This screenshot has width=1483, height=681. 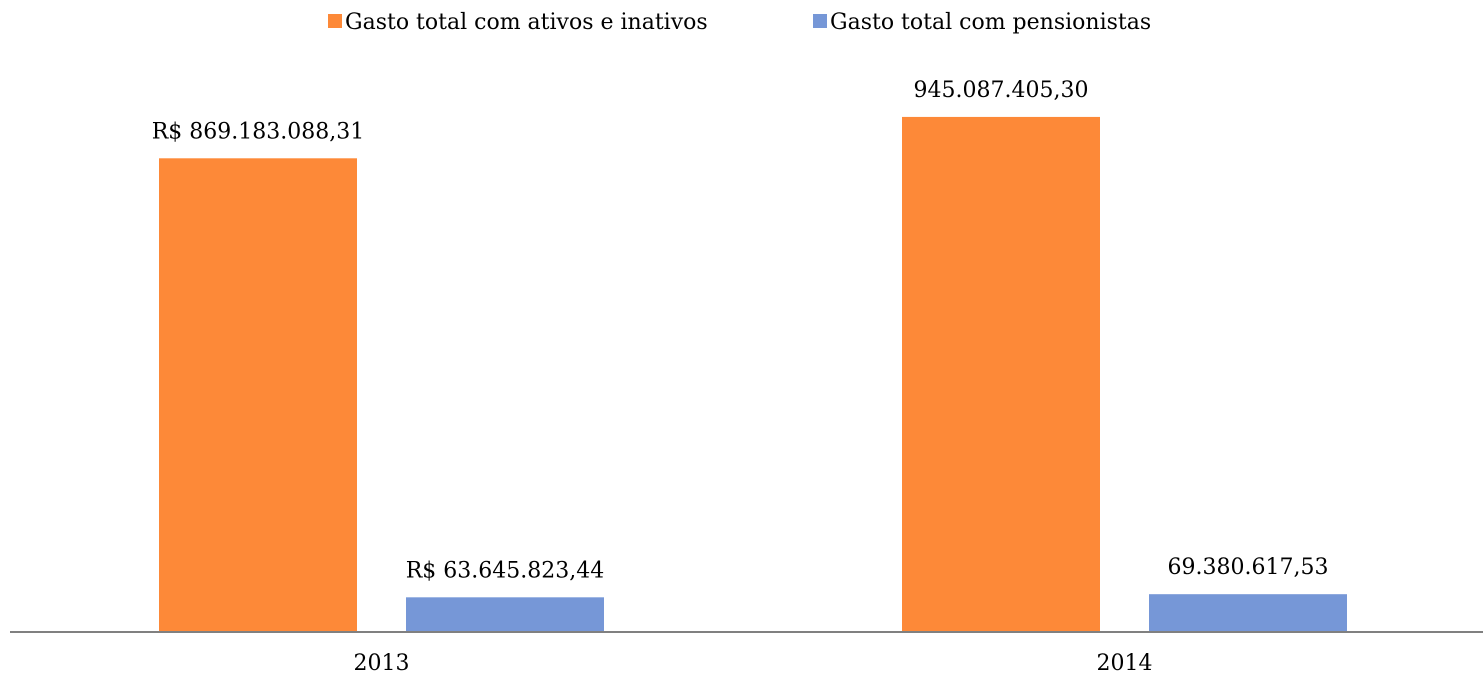 I want to click on x-tick-label-2013: 2013, so click(x=382, y=663).